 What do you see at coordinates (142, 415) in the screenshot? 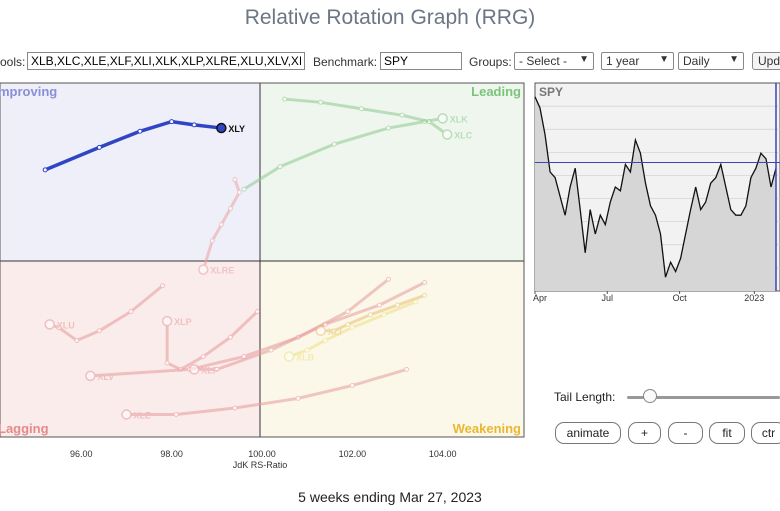
I see `tail-label: XLE` at bounding box center [142, 415].